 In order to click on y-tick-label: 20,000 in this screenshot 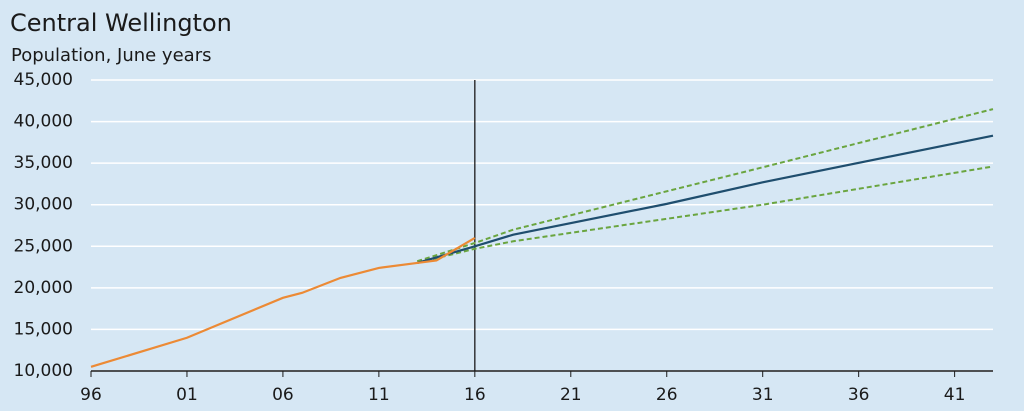, I will do `click(43, 288)`.